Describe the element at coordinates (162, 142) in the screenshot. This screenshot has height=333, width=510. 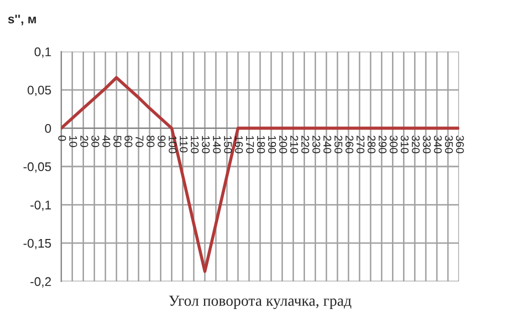
I see `x-tick-label: 90` at that location.